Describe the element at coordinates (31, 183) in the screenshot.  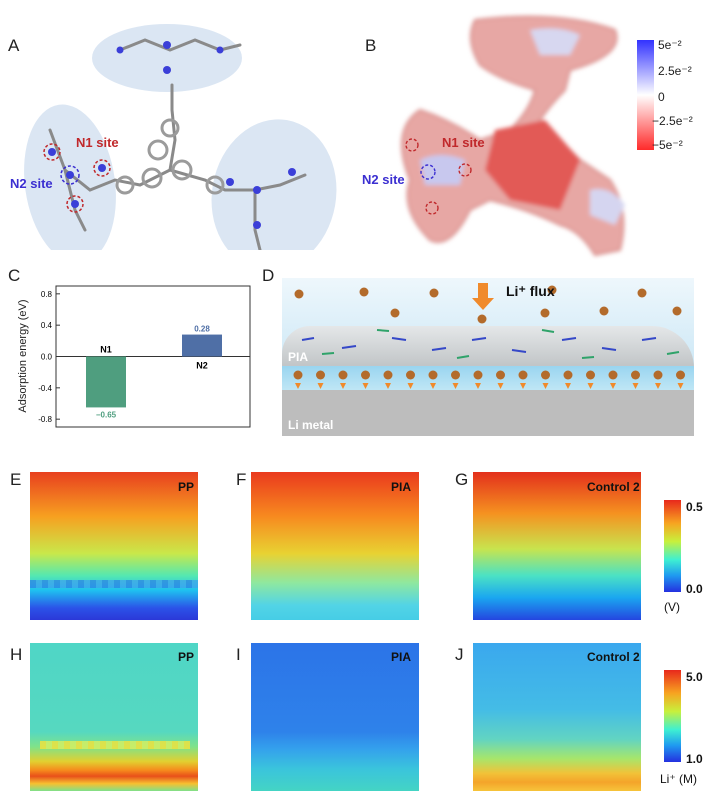
I see `n2-site-label: N2 site` at that location.